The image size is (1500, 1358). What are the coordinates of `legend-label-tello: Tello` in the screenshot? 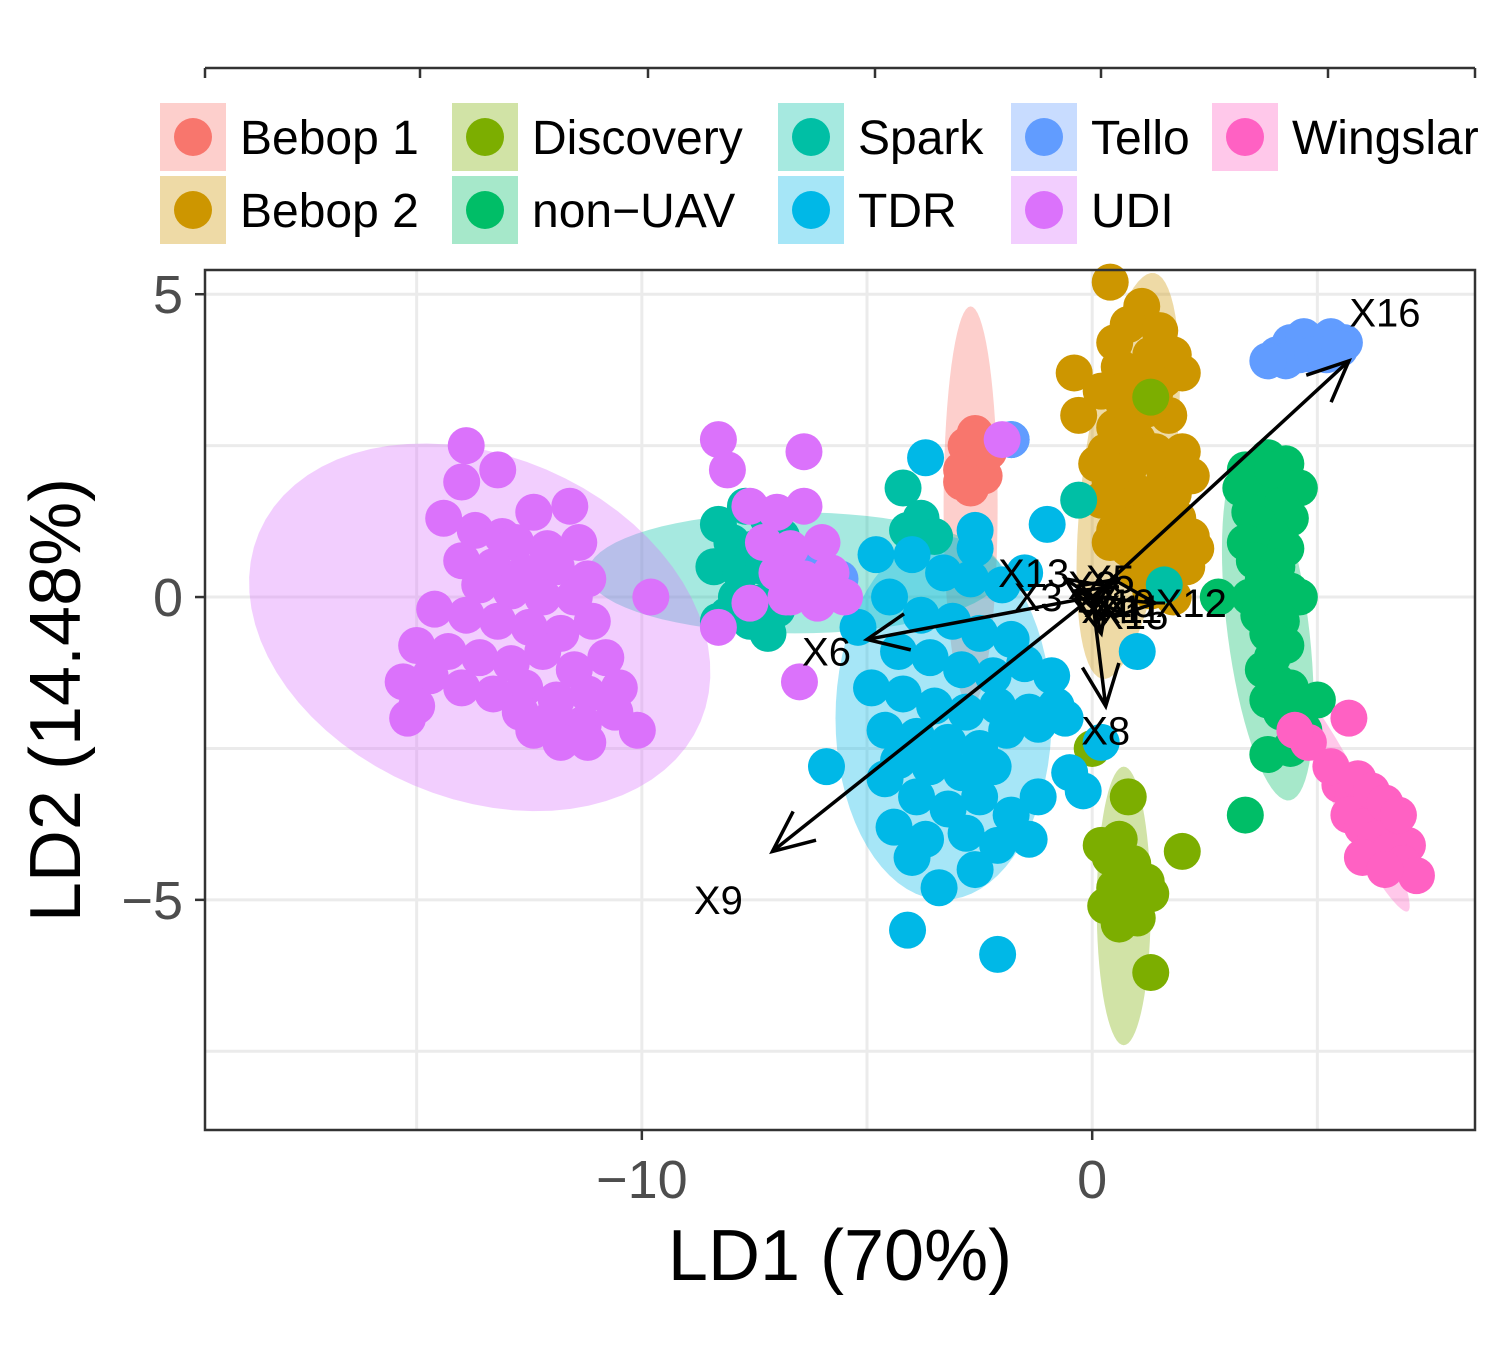 It's located at (1140, 138).